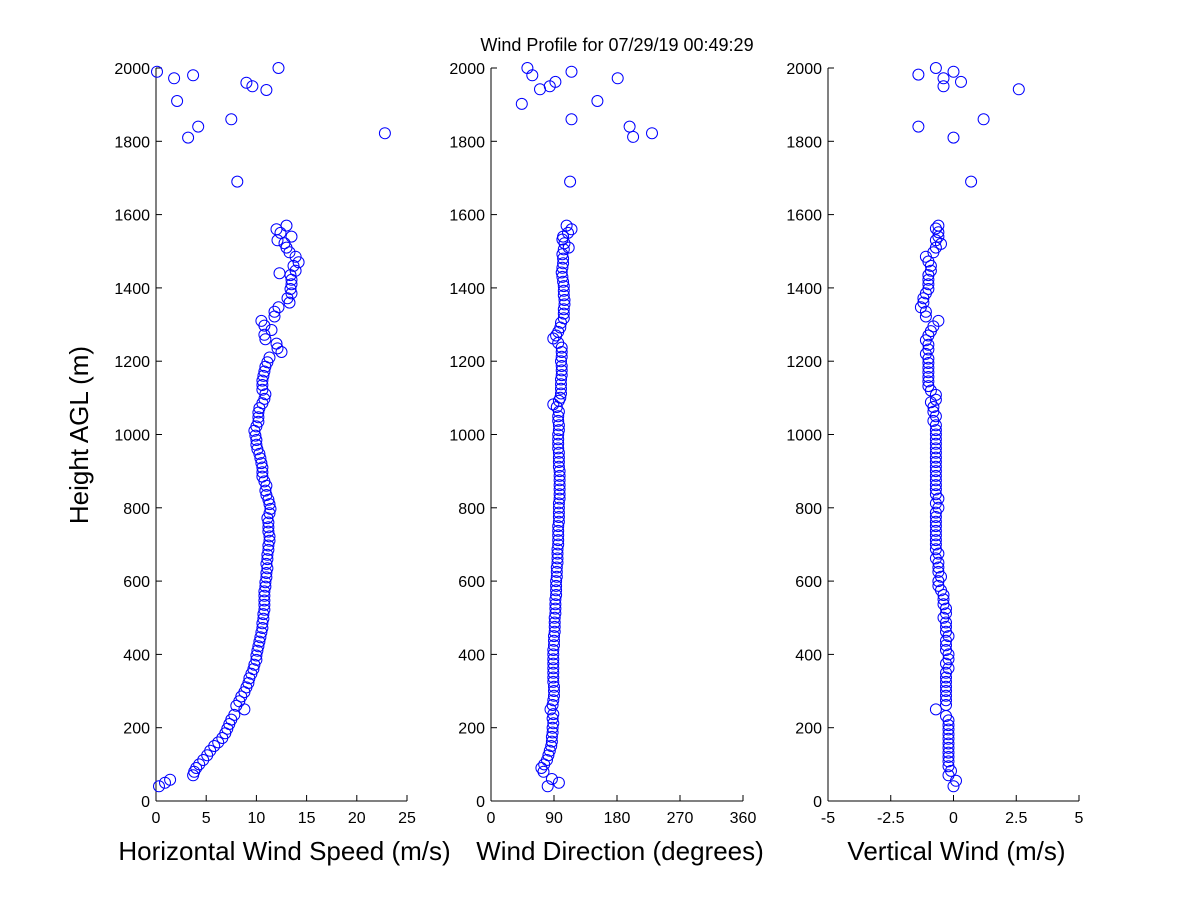 This screenshot has height=900, width=1200. I want to click on y-tick-label: 1200, so click(132, 362).